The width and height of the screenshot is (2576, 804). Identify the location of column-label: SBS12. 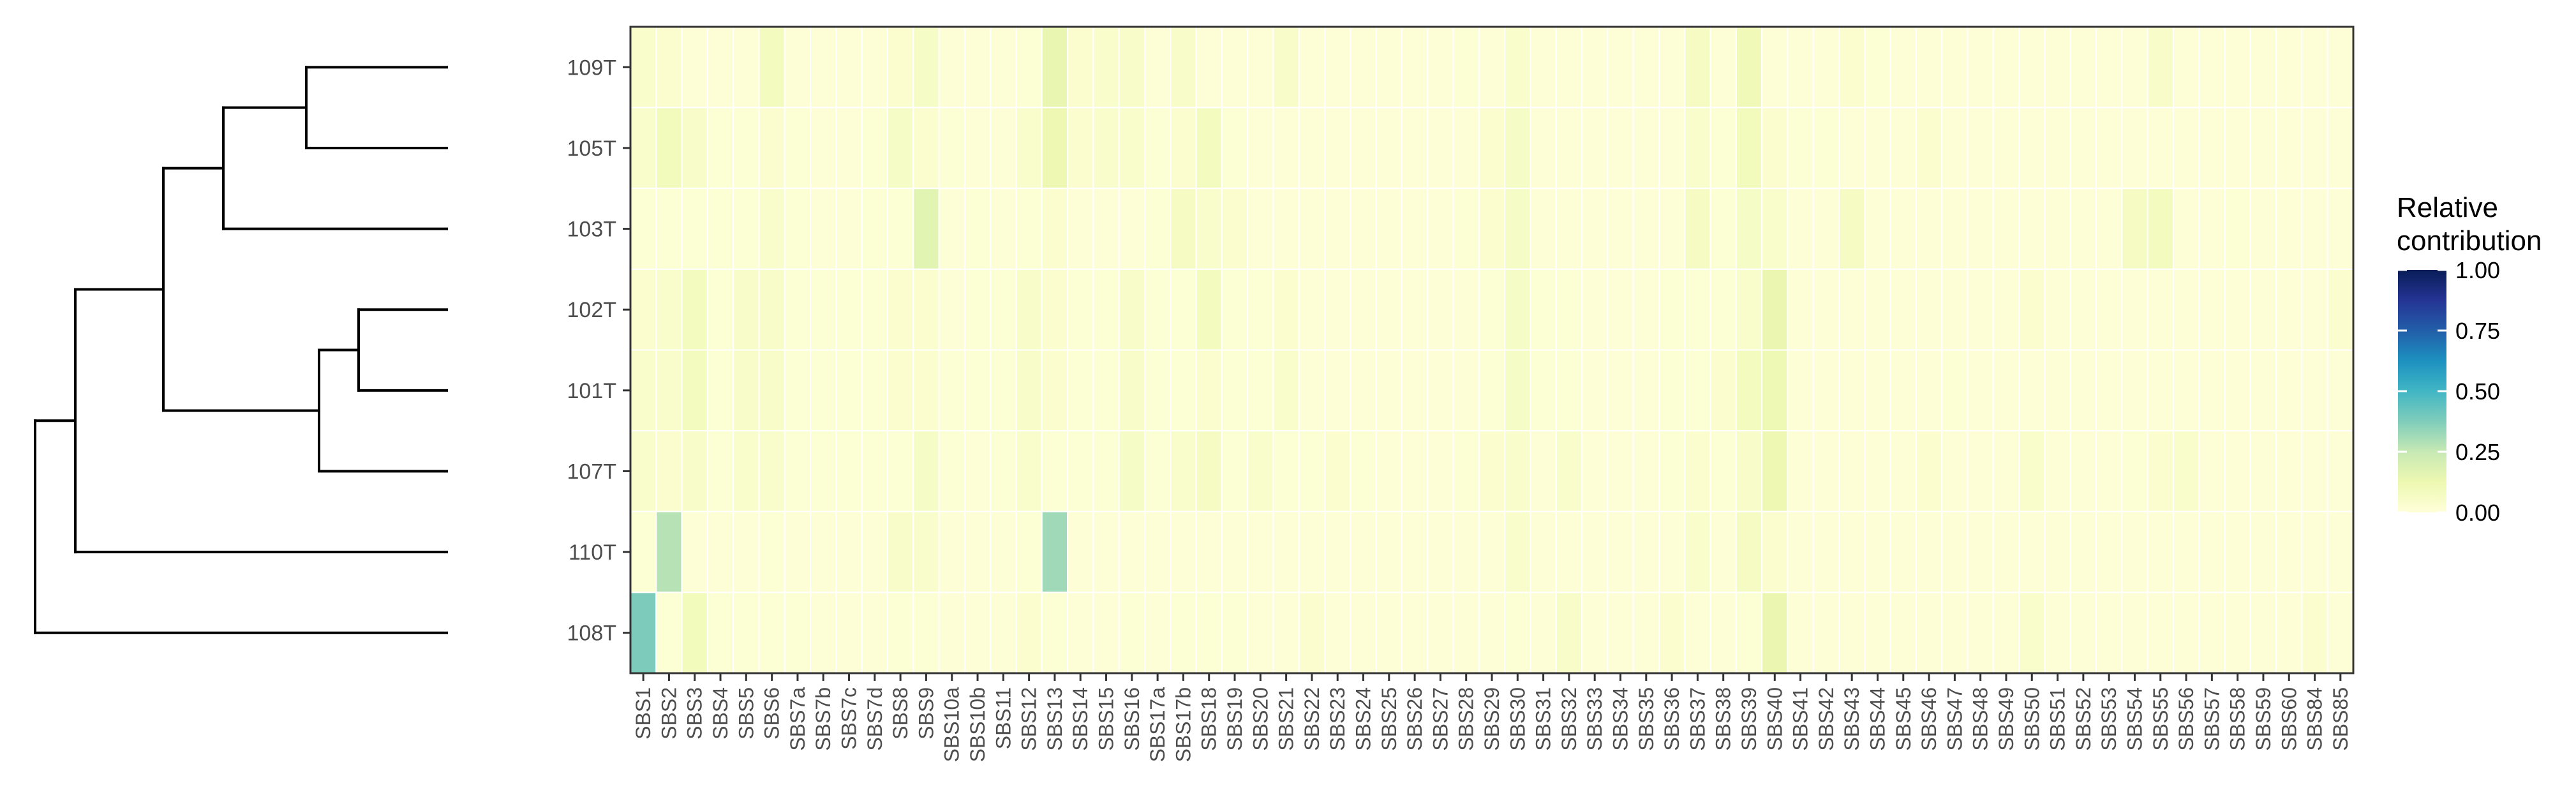
(1029, 719).